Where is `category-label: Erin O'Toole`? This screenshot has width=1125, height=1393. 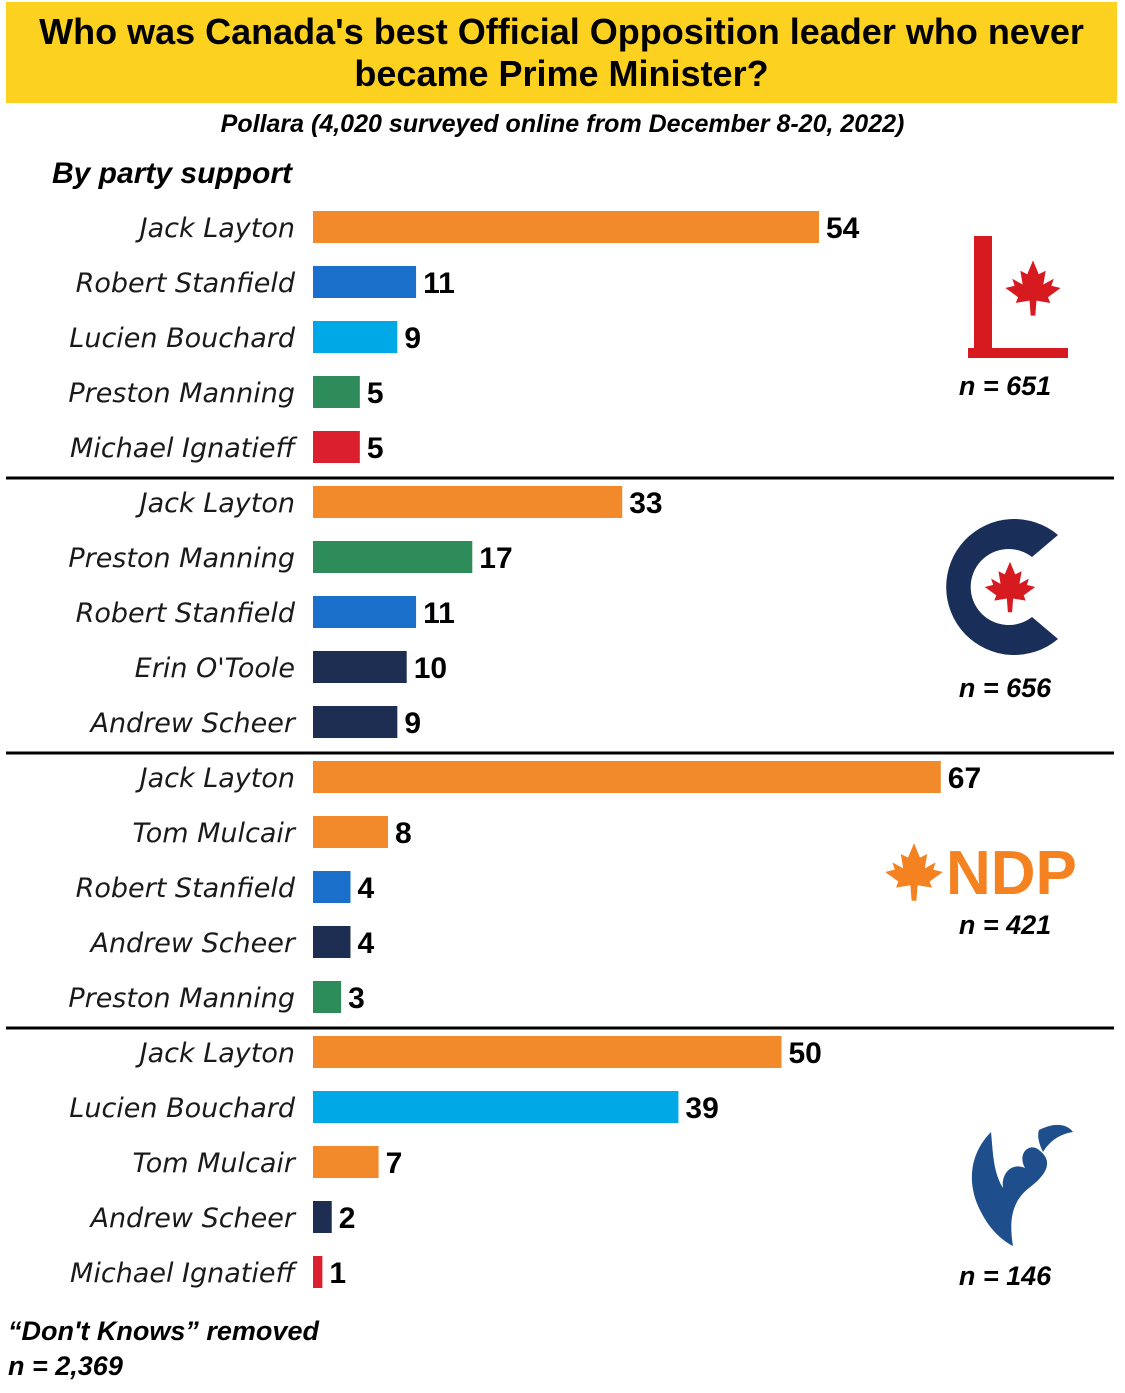 category-label: Erin O'Toole is located at coordinates (215, 668).